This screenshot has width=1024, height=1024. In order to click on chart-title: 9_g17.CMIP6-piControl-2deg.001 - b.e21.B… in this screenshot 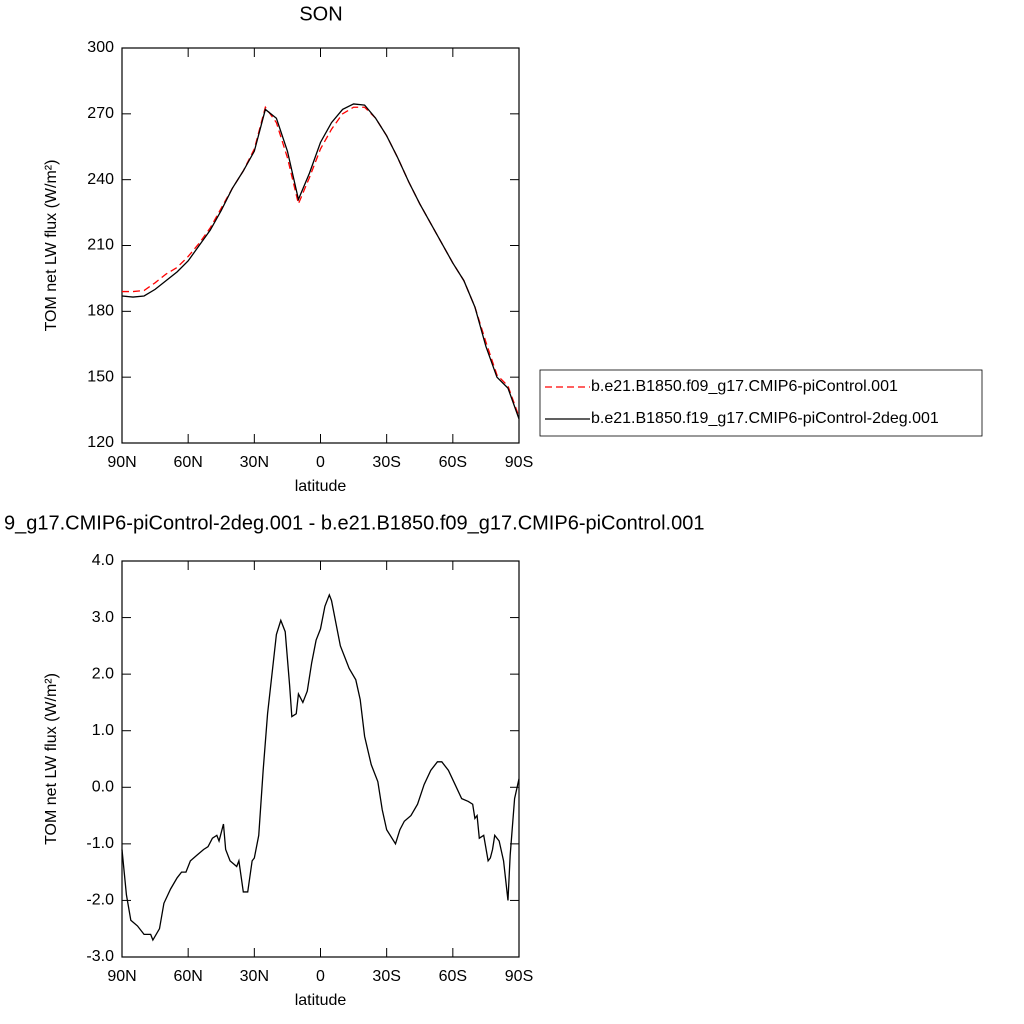, I will do `click(354, 523)`.